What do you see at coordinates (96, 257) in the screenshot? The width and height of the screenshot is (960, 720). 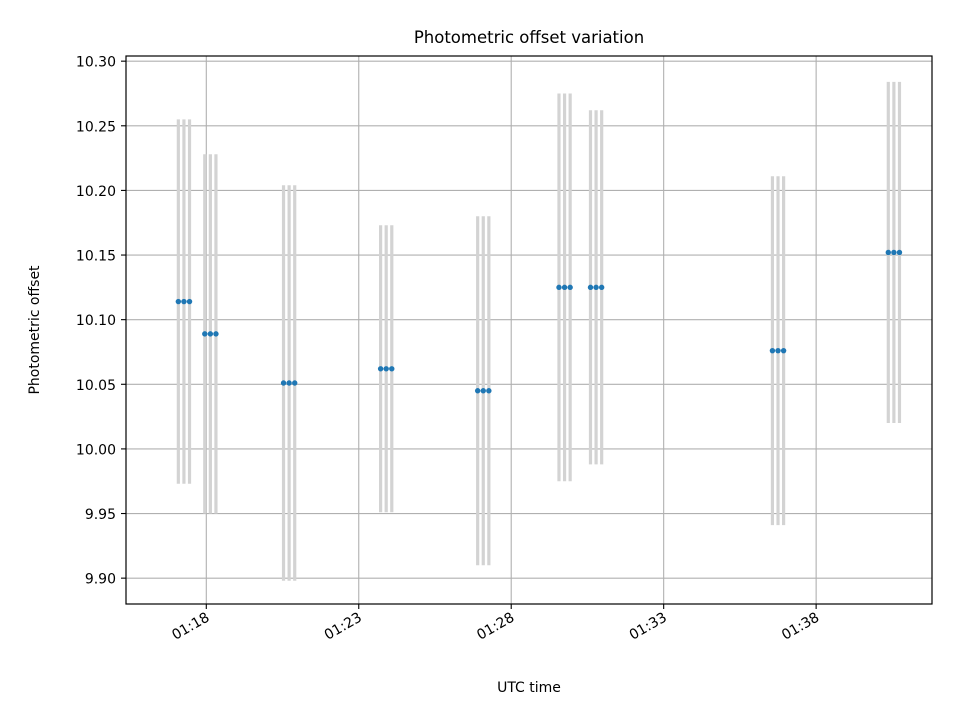 I see `y-tick-label: 10.15` at bounding box center [96, 257].